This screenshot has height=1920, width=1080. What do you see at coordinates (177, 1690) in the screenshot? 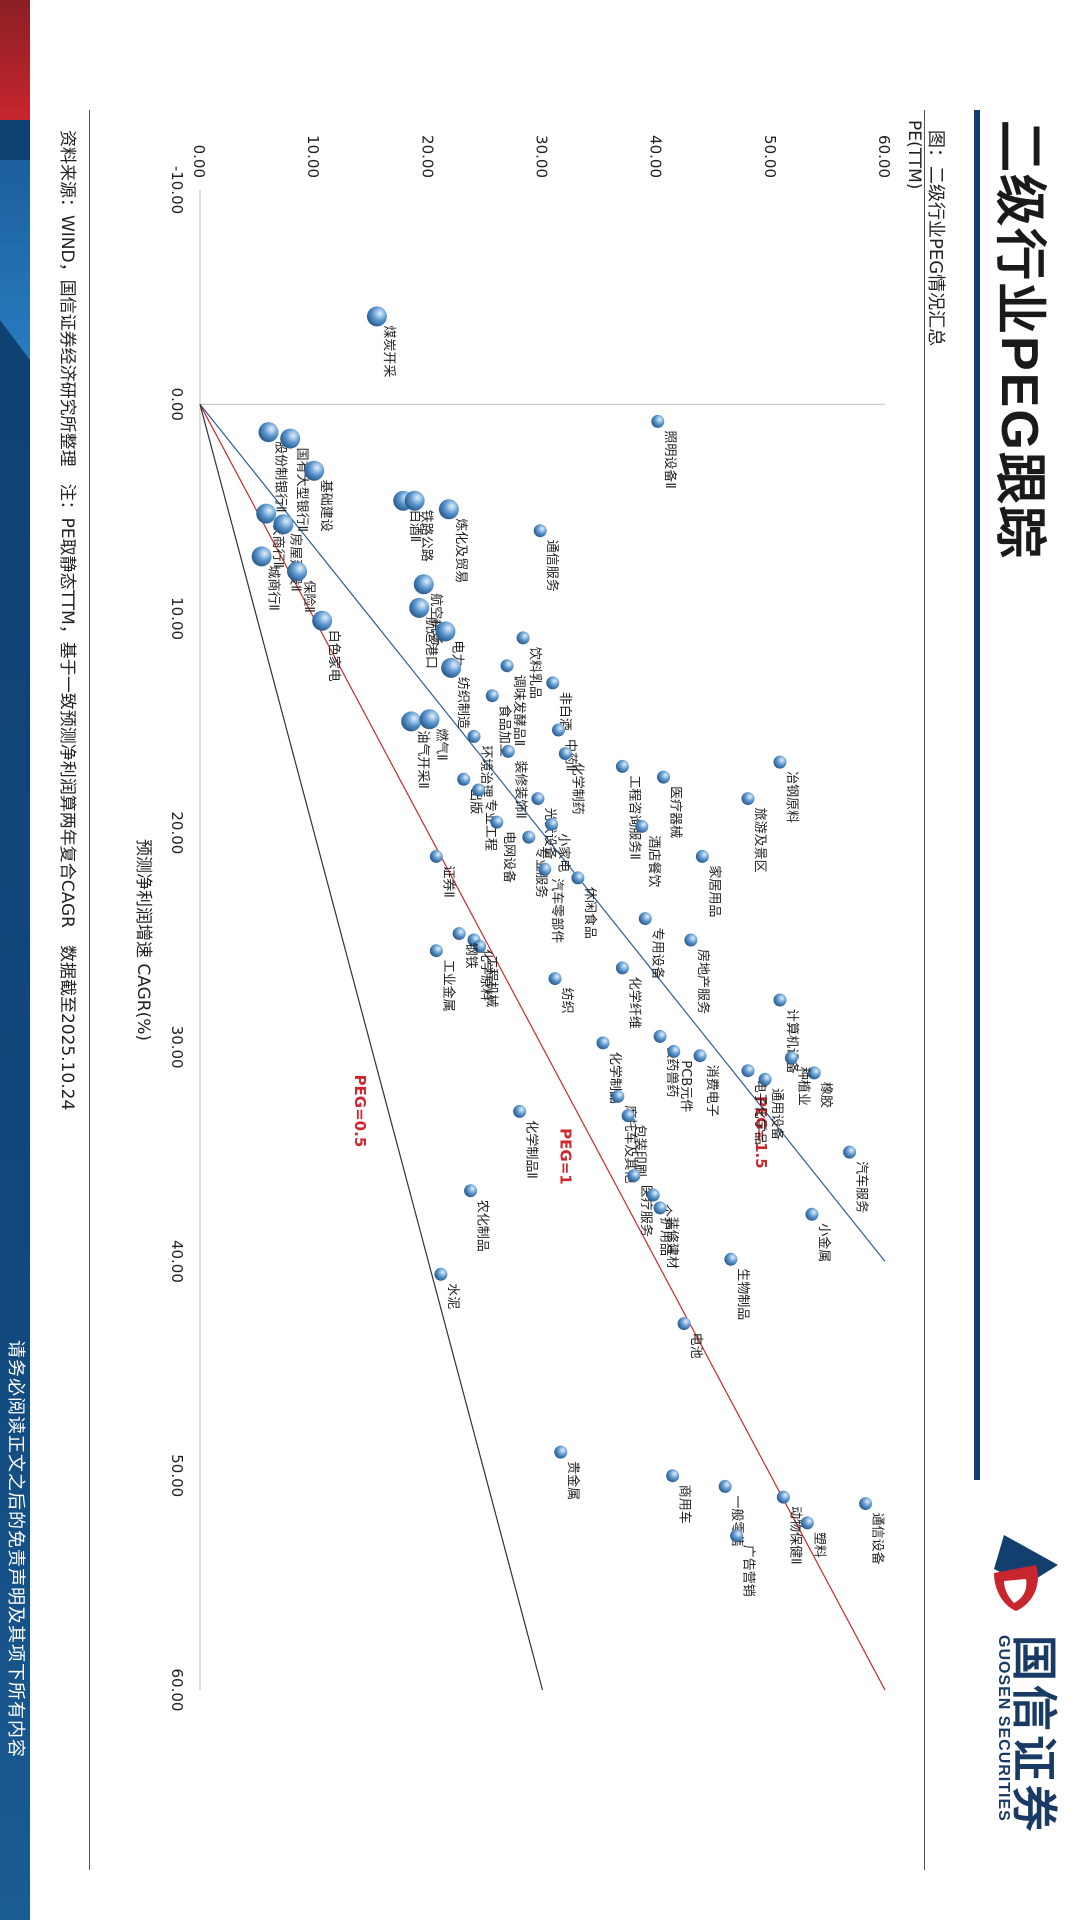
I see `x-tick-label: 60.00` at bounding box center [177, 1690].